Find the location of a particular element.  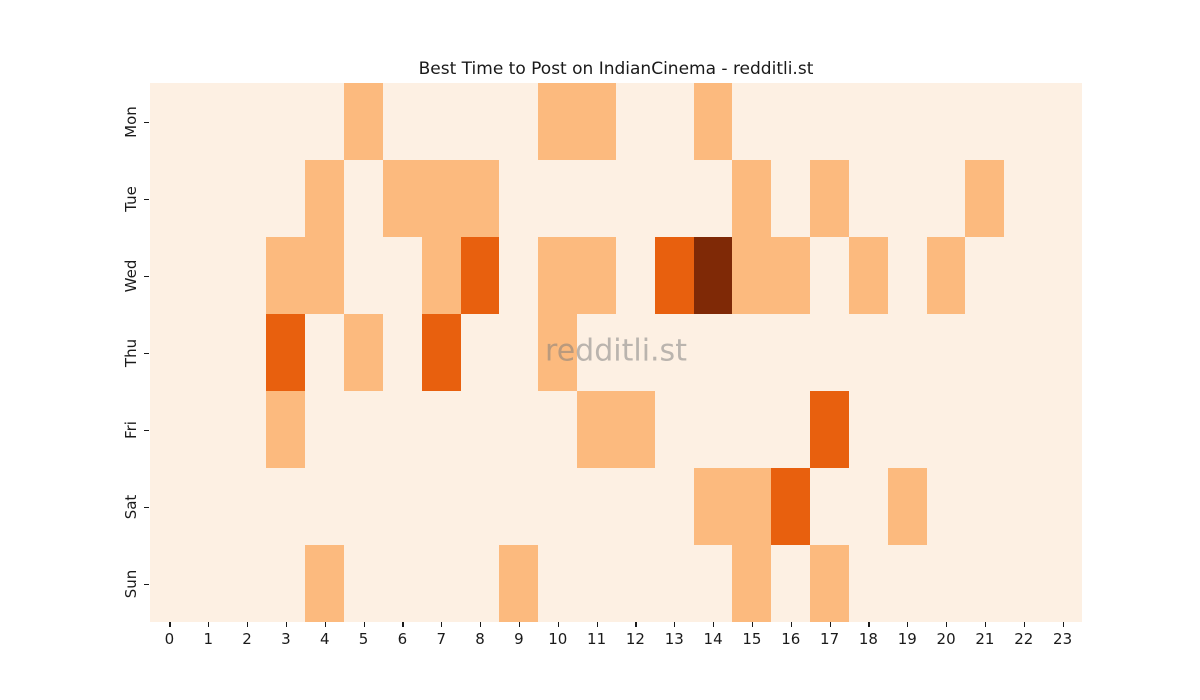

x-tick-label: 23 is located at coordinates (1063, 639).